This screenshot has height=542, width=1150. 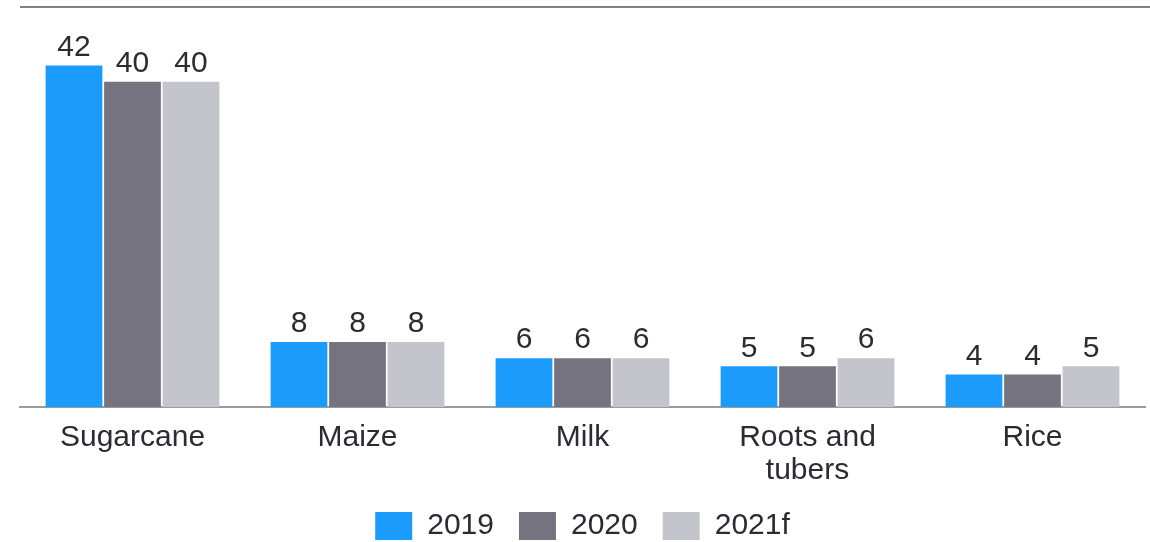 What do you see at coordinates (132, 435) in the screenshot?
I see `x-tick-label: Sugarcane` at bounding box center [132, 435].